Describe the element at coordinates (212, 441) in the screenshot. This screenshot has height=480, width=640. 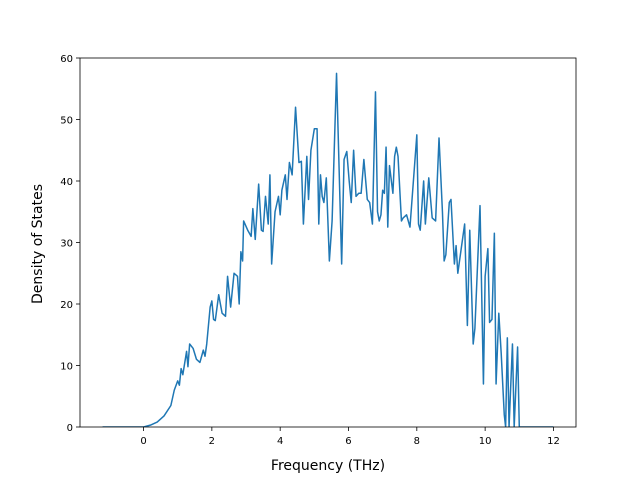
I see `x-tick-label: 2` at that location.